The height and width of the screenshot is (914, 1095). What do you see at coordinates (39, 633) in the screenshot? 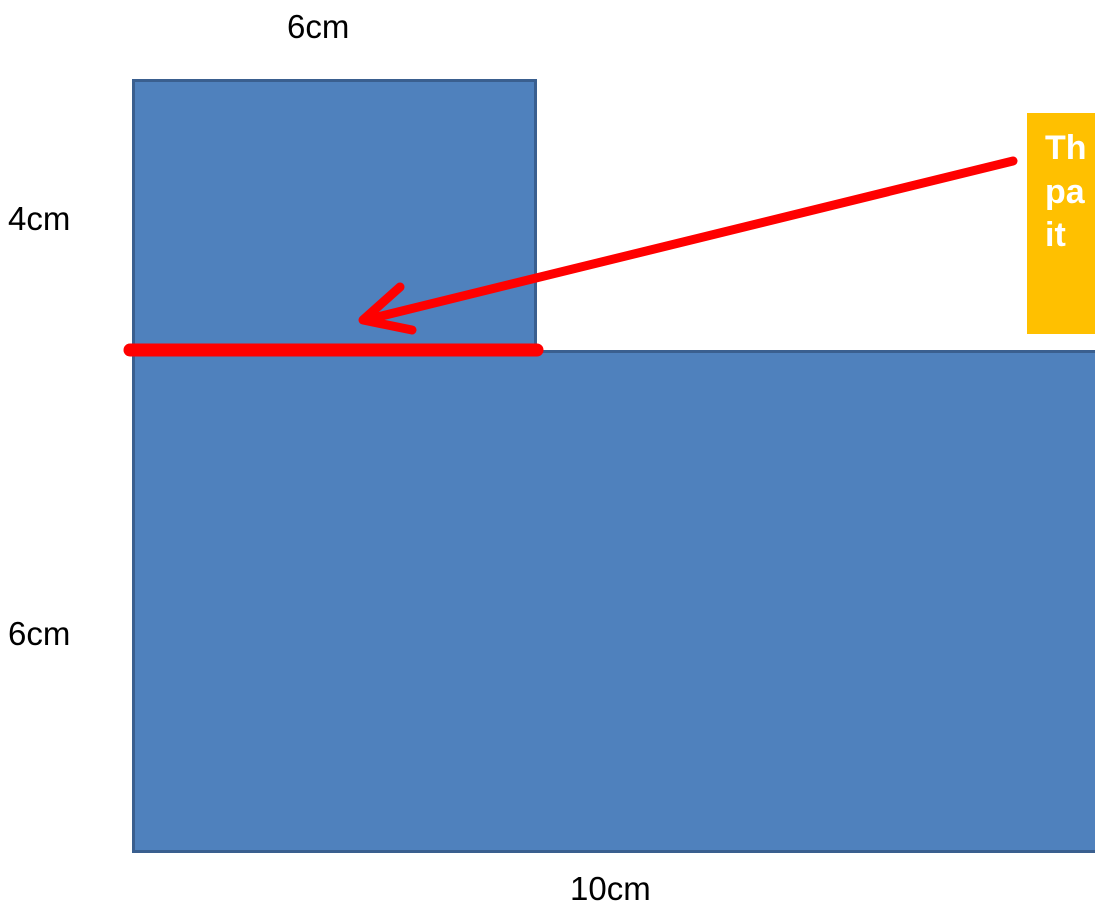
I see `bottom-height-label: 6cm` at bounding box center [39, 633].